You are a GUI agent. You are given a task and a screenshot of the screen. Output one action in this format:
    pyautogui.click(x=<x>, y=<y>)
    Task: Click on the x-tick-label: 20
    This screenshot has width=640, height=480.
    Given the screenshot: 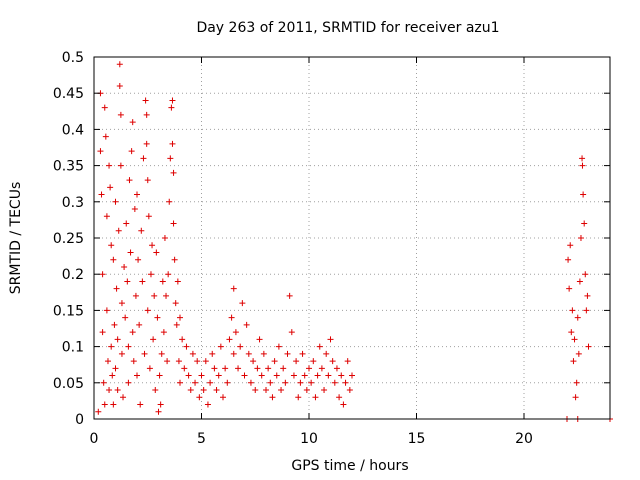 What is the action you would take?
    pyautogui.click(x=524, y=439)
    